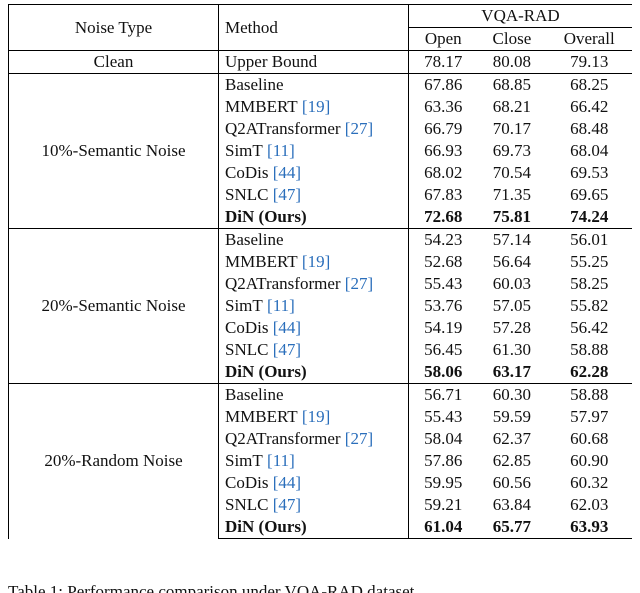 The height and width of the screenshot is (593, 640). Describe the element at coordinates (443, 151) in the screenshot. I see `value-cell: 66.93` at that location.